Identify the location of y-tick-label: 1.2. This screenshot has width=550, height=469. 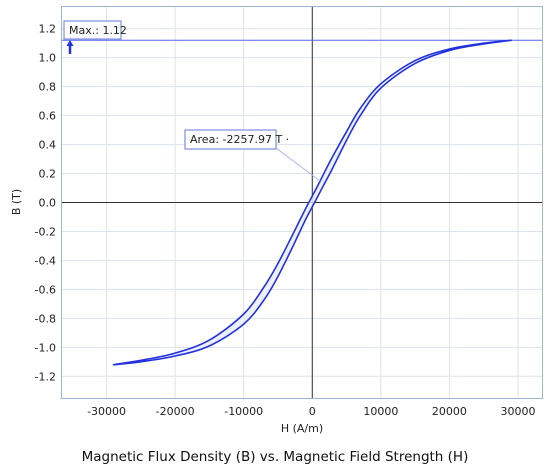
(48, 29).